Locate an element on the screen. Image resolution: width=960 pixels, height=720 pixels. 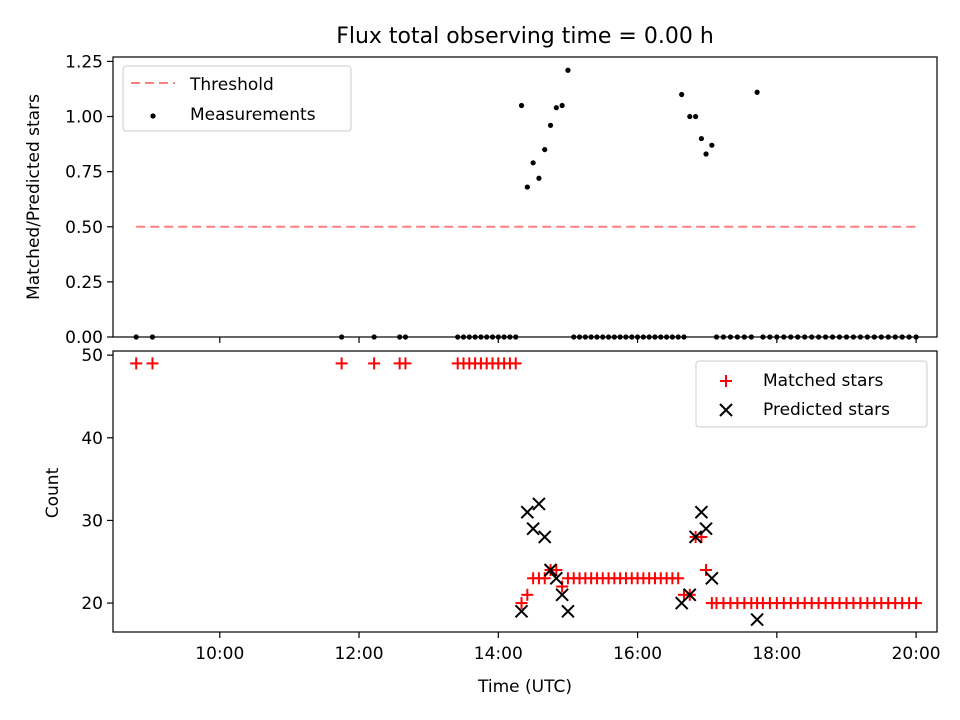
y-ticks-top: 0.00 0.25 0.50 0.75 1.00 1.25 is located at coordinates (89, 200).